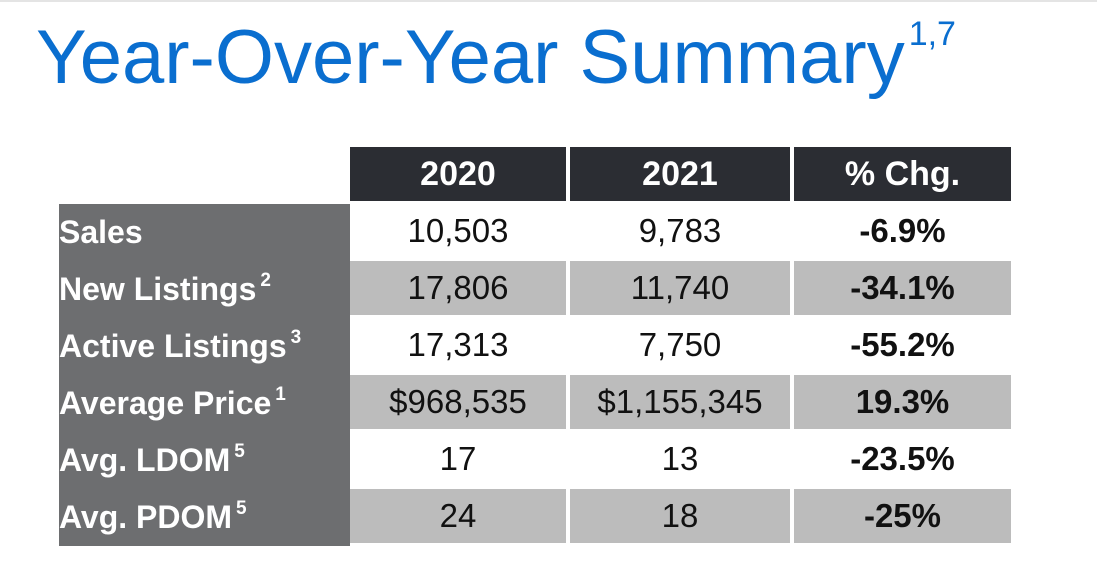 This screenshot has height=576, width=1097. I want to click on header-row: 2020 2021 % Chg., so click(535, 175).